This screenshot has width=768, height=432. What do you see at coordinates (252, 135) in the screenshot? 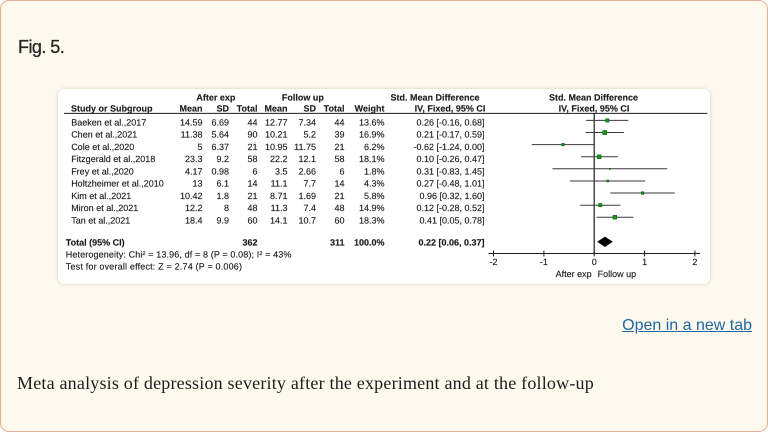
I see `svg-text: 90` at bounding box center [252, 135].